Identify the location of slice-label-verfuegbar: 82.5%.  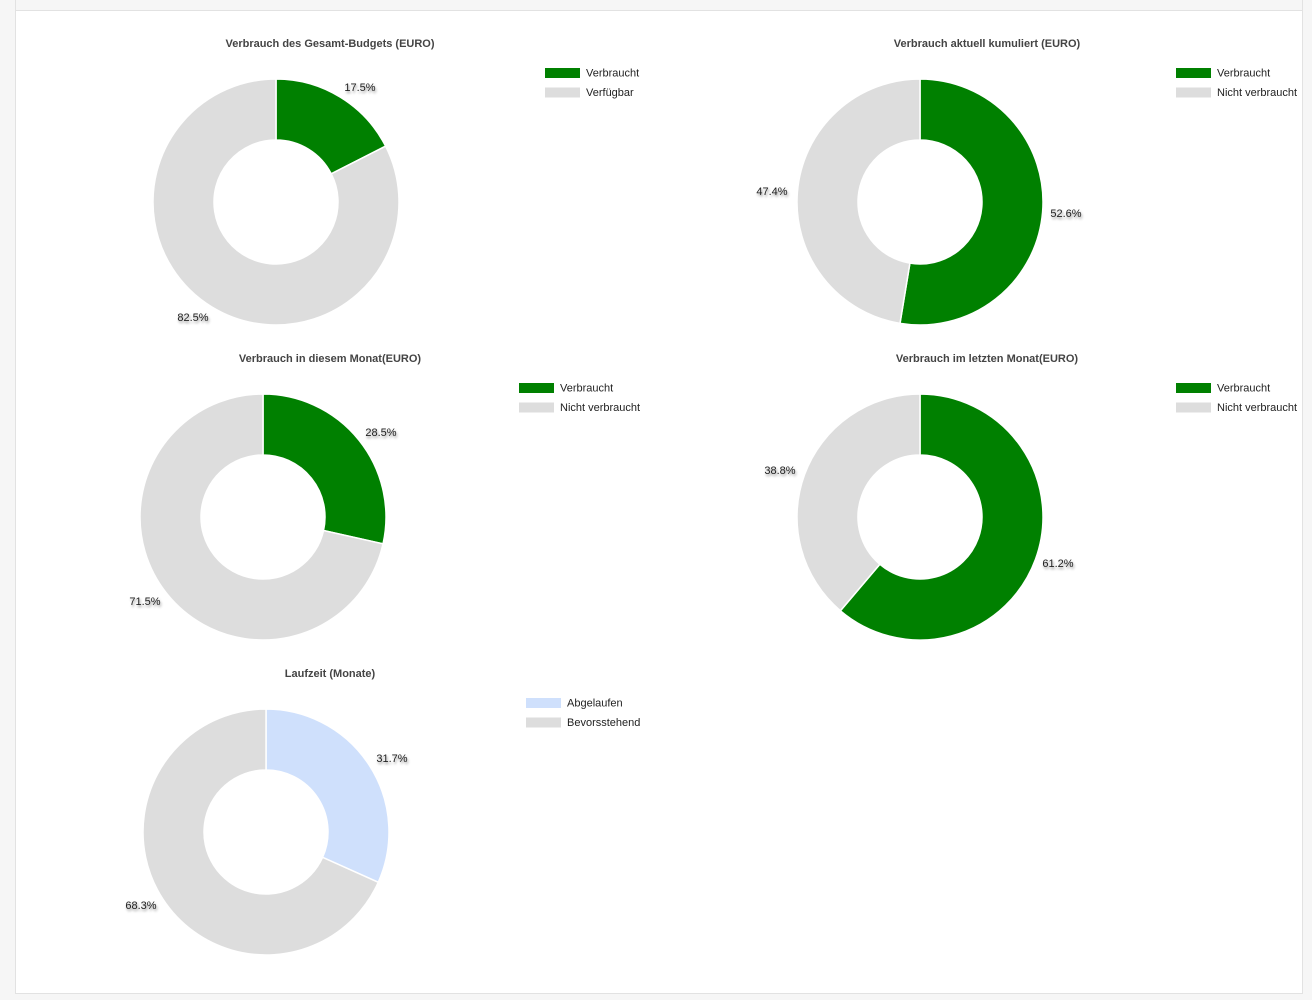
(192, 318).